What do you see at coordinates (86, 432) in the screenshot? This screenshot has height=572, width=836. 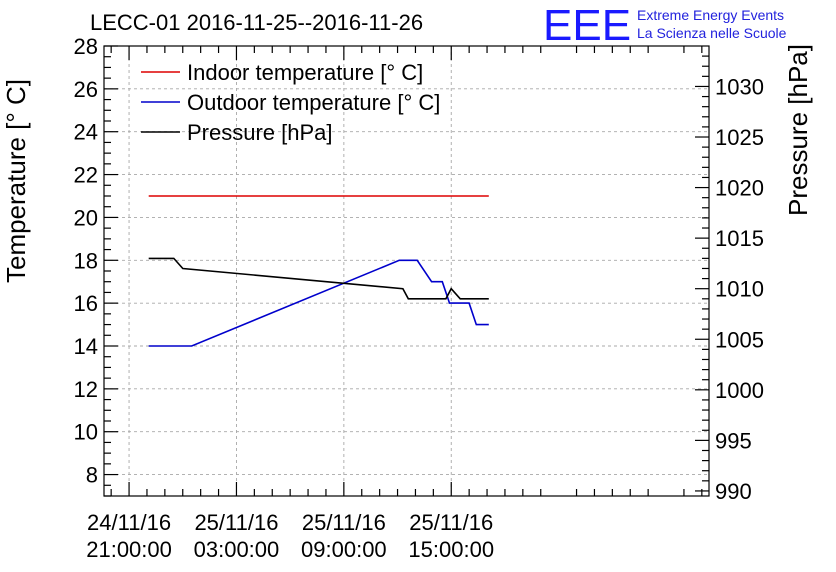 I see `y-tick-label: 10` at bounding box center [86, 432].